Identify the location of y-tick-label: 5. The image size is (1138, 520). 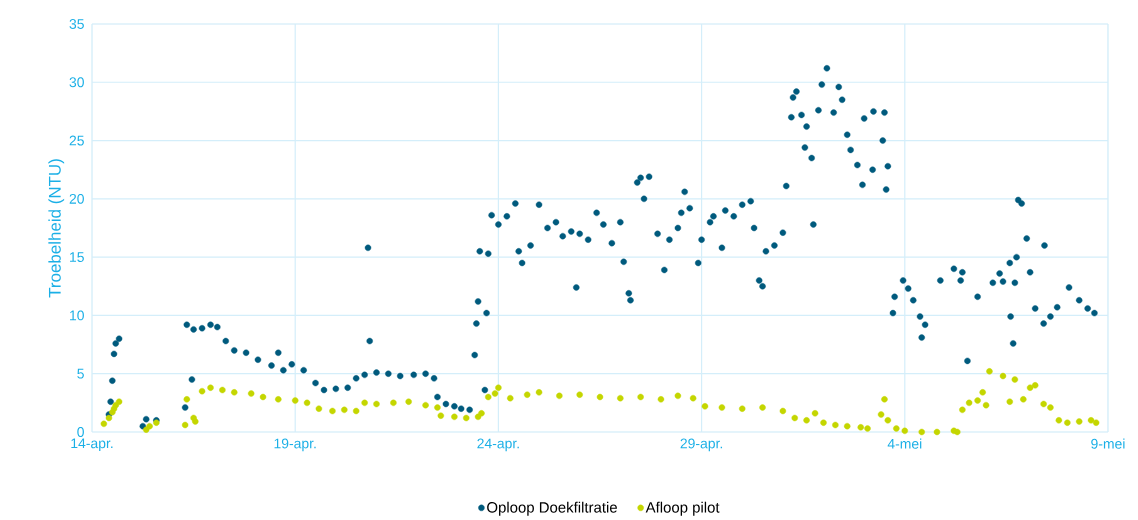
(80, 373).